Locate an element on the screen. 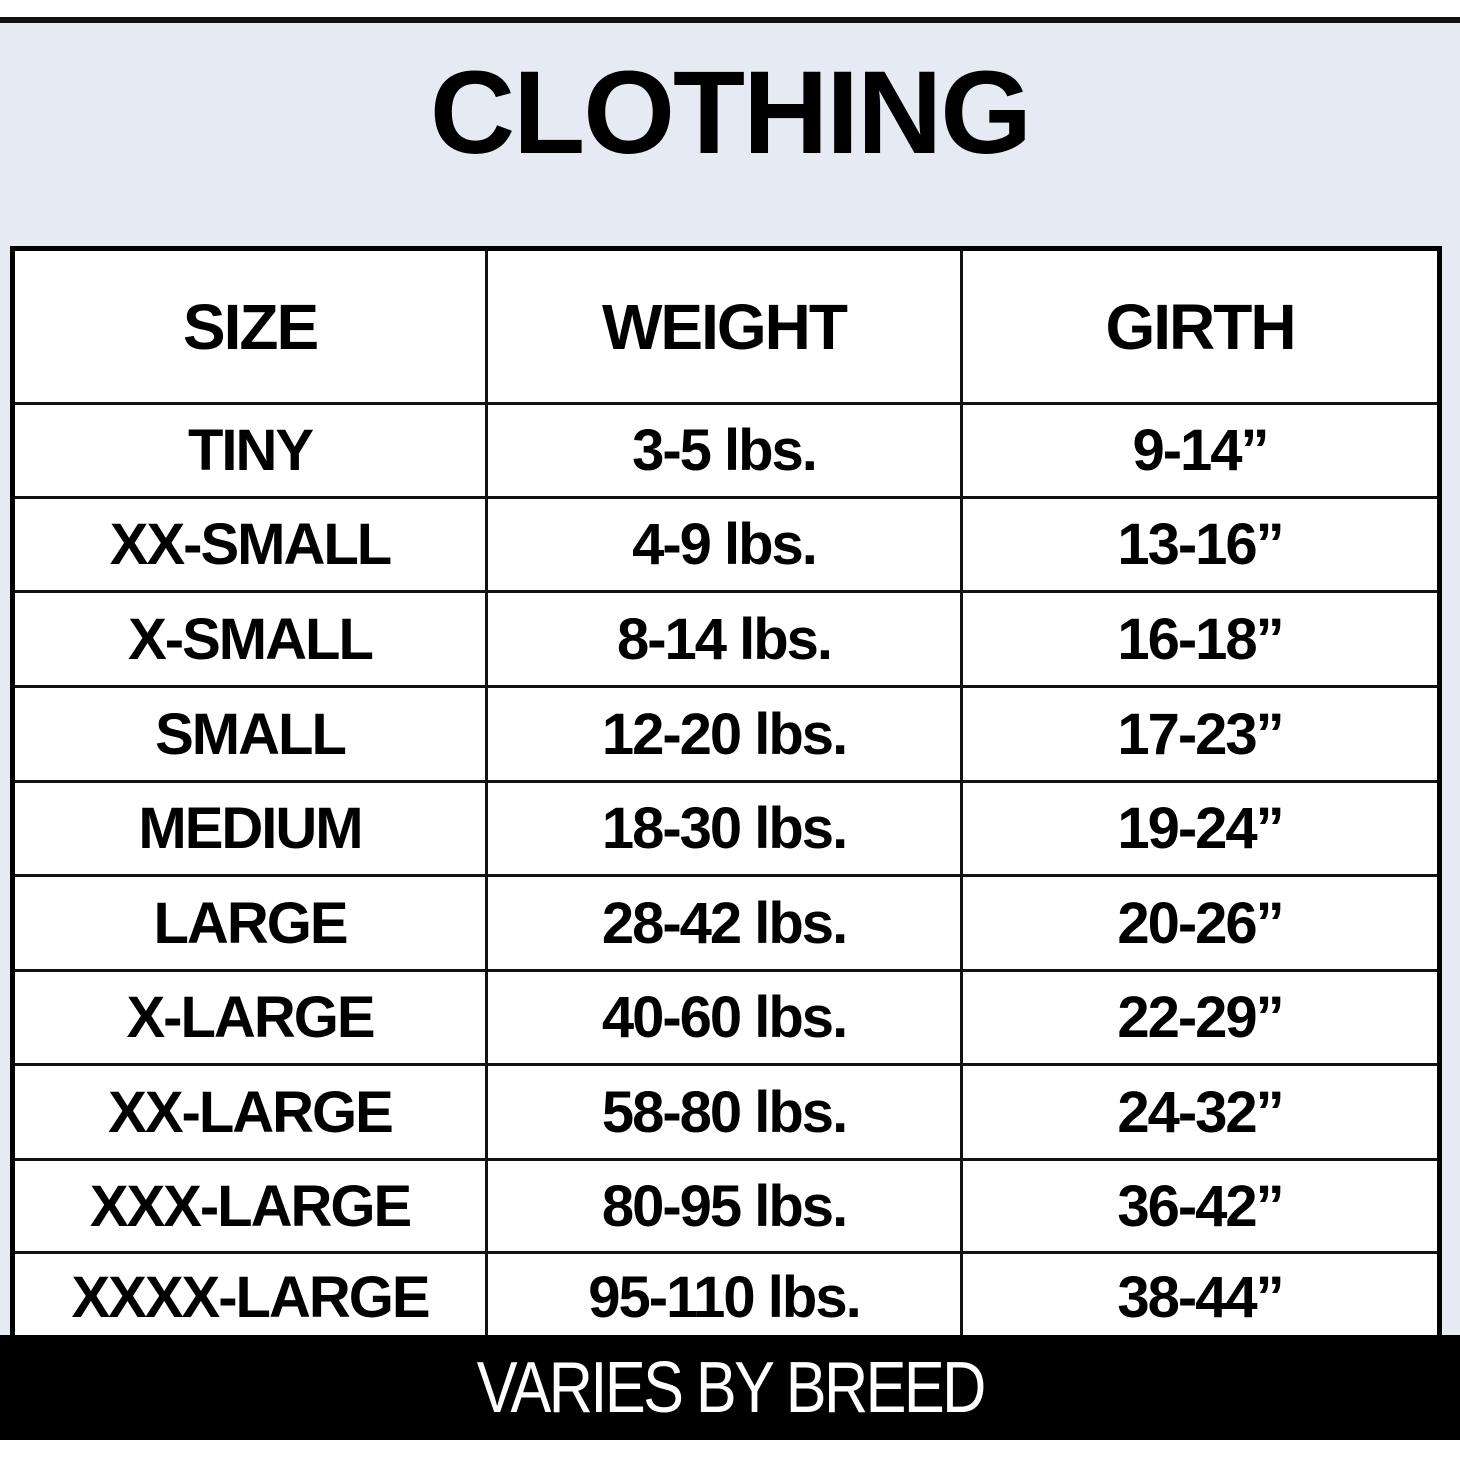 This screenshot has height=1460, width=1460. table-row: X-SMALL 8-14 lbs. 16-18” is located at coordinates (726, 640).